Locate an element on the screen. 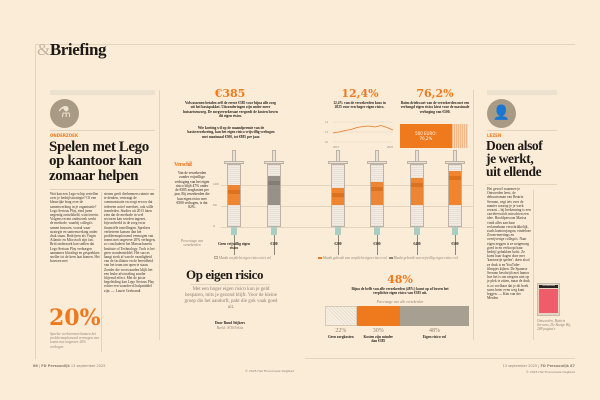 The image size is (600, 400). amp: & is located at coordinates (43, 49).